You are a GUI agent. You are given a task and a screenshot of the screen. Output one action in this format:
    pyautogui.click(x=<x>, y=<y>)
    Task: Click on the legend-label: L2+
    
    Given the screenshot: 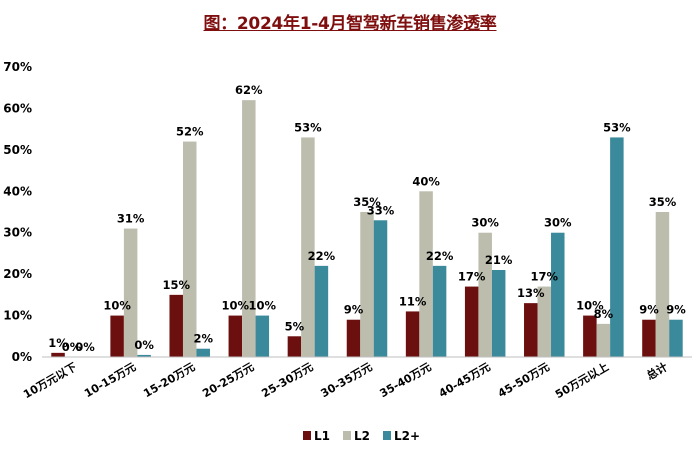 What is the action you would take?
    pyautogui.click(x=407, y=436)
    